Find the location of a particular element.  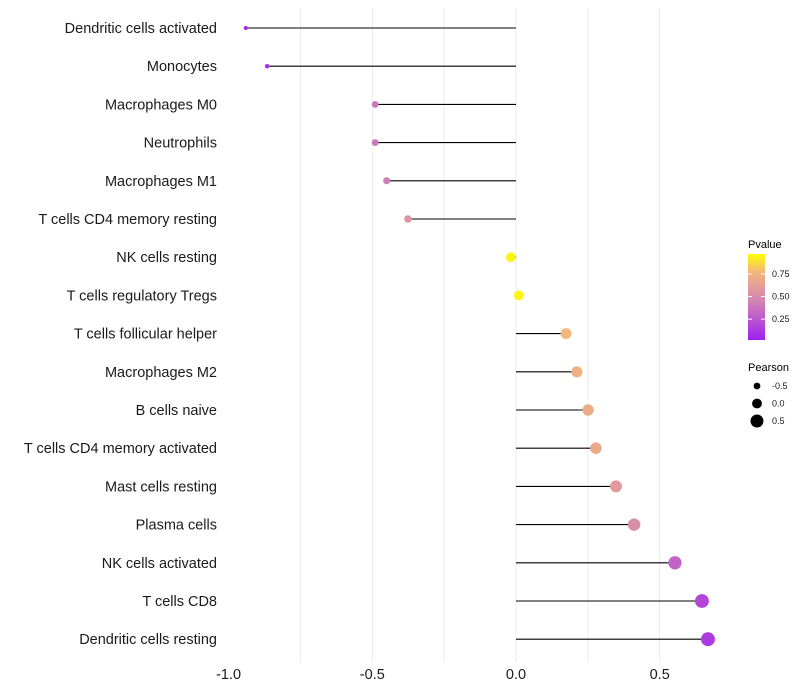

y-tick-label: T cells follicular helper is located at coordinates (145, 335).